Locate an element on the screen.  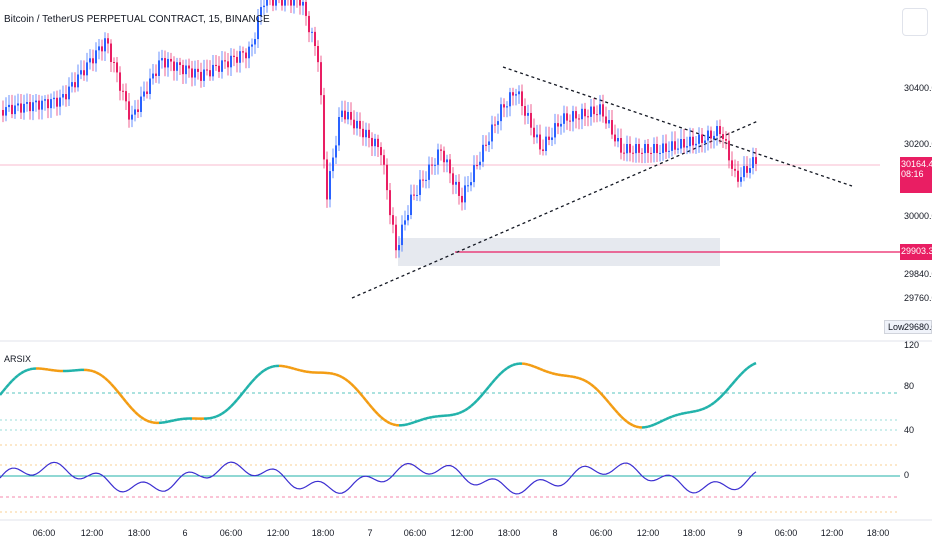
indicator-tick: 120 is located at coordinates (912, 345).